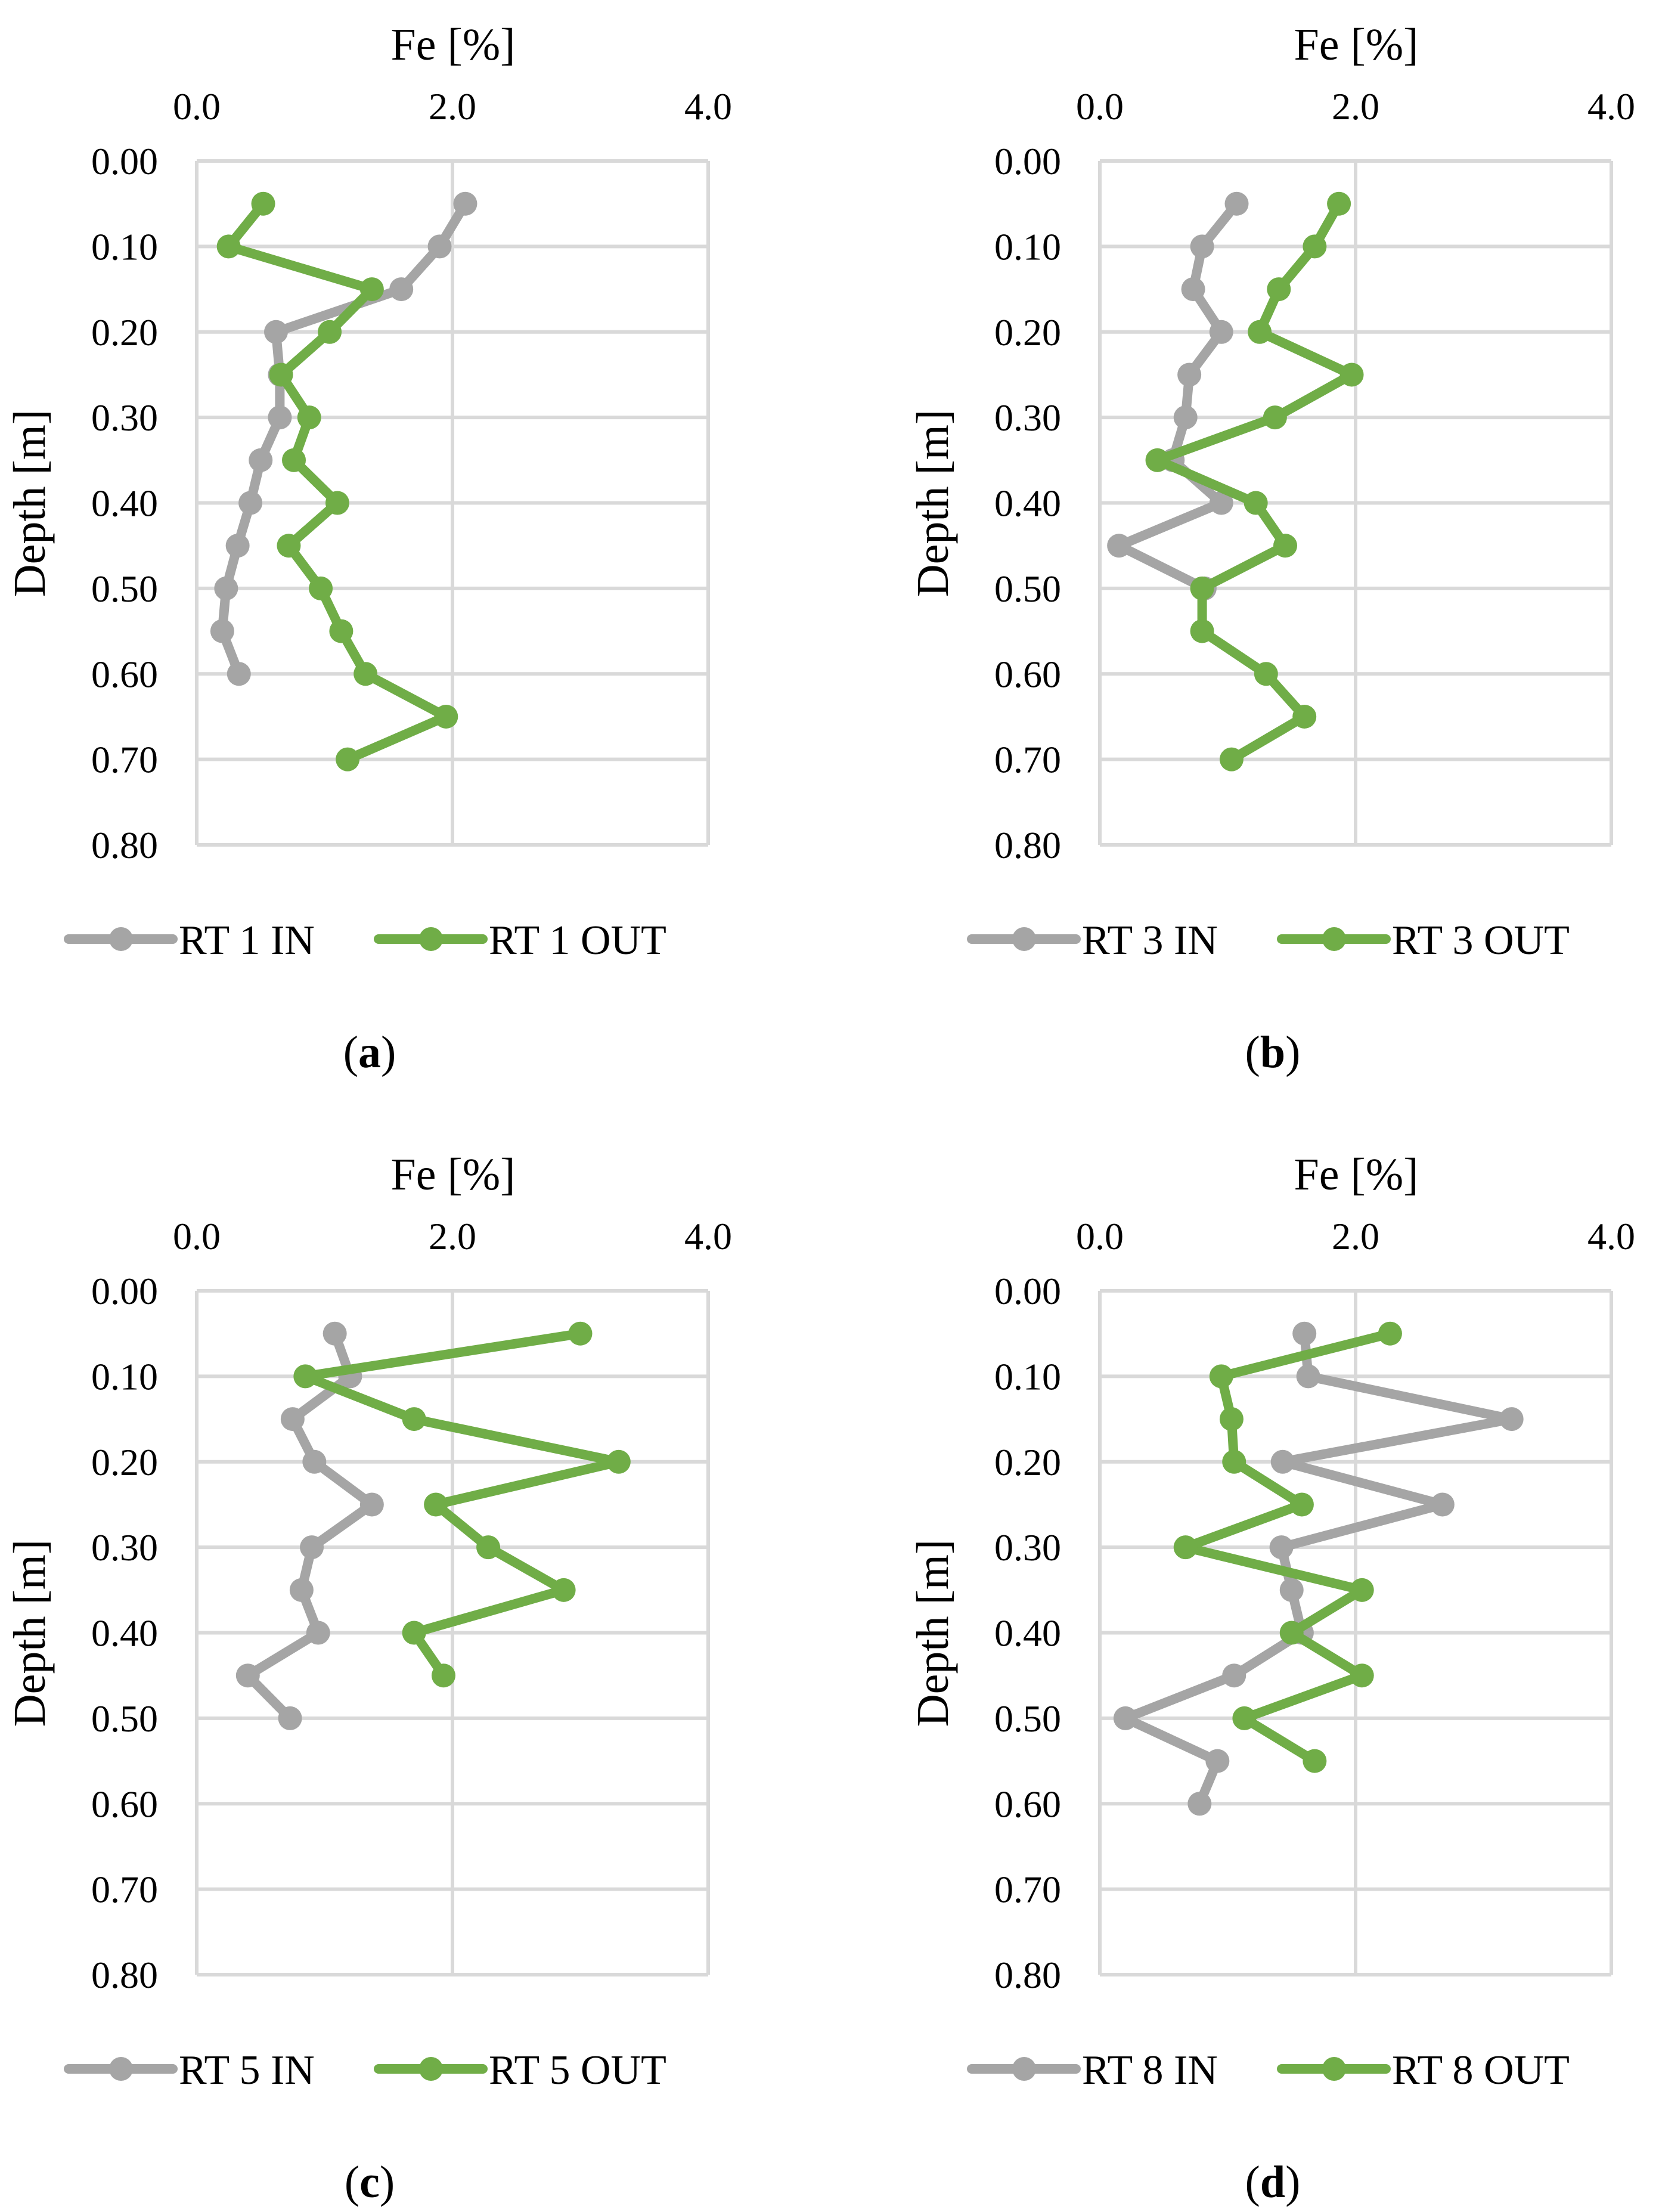 Image resolution: width=1659 pixels, height=2212 pixels. Describe the element at coordinates (1481, 2070) in the screenshot. I see `legend-label: RT 8 OUT` at that location.